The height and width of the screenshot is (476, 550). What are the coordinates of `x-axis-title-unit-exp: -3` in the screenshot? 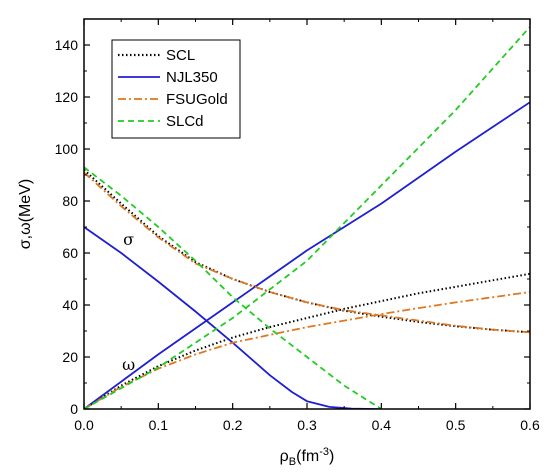 It's located at (324, 452).